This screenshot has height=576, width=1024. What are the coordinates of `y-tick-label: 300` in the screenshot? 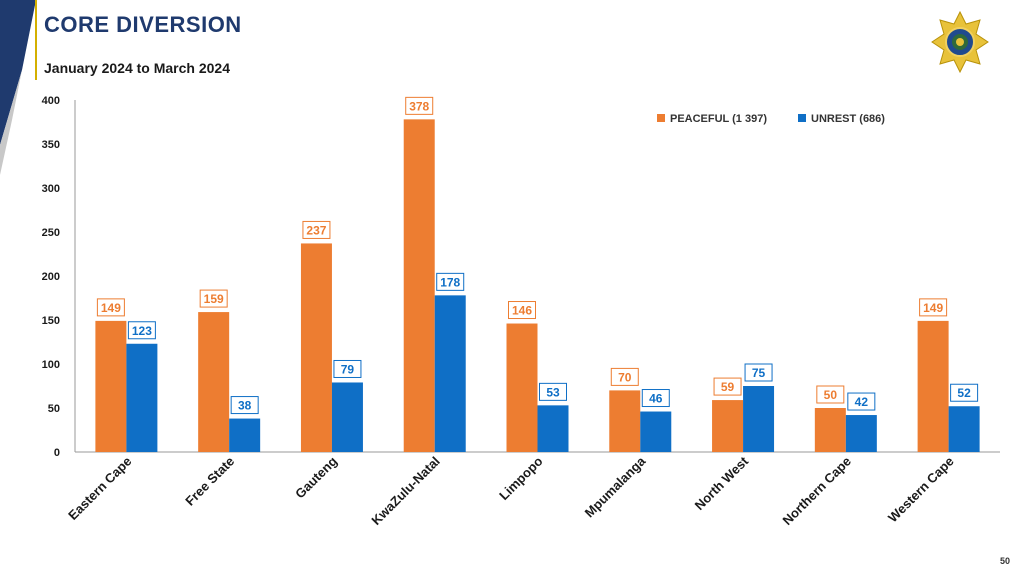 It's located at (51, 189).